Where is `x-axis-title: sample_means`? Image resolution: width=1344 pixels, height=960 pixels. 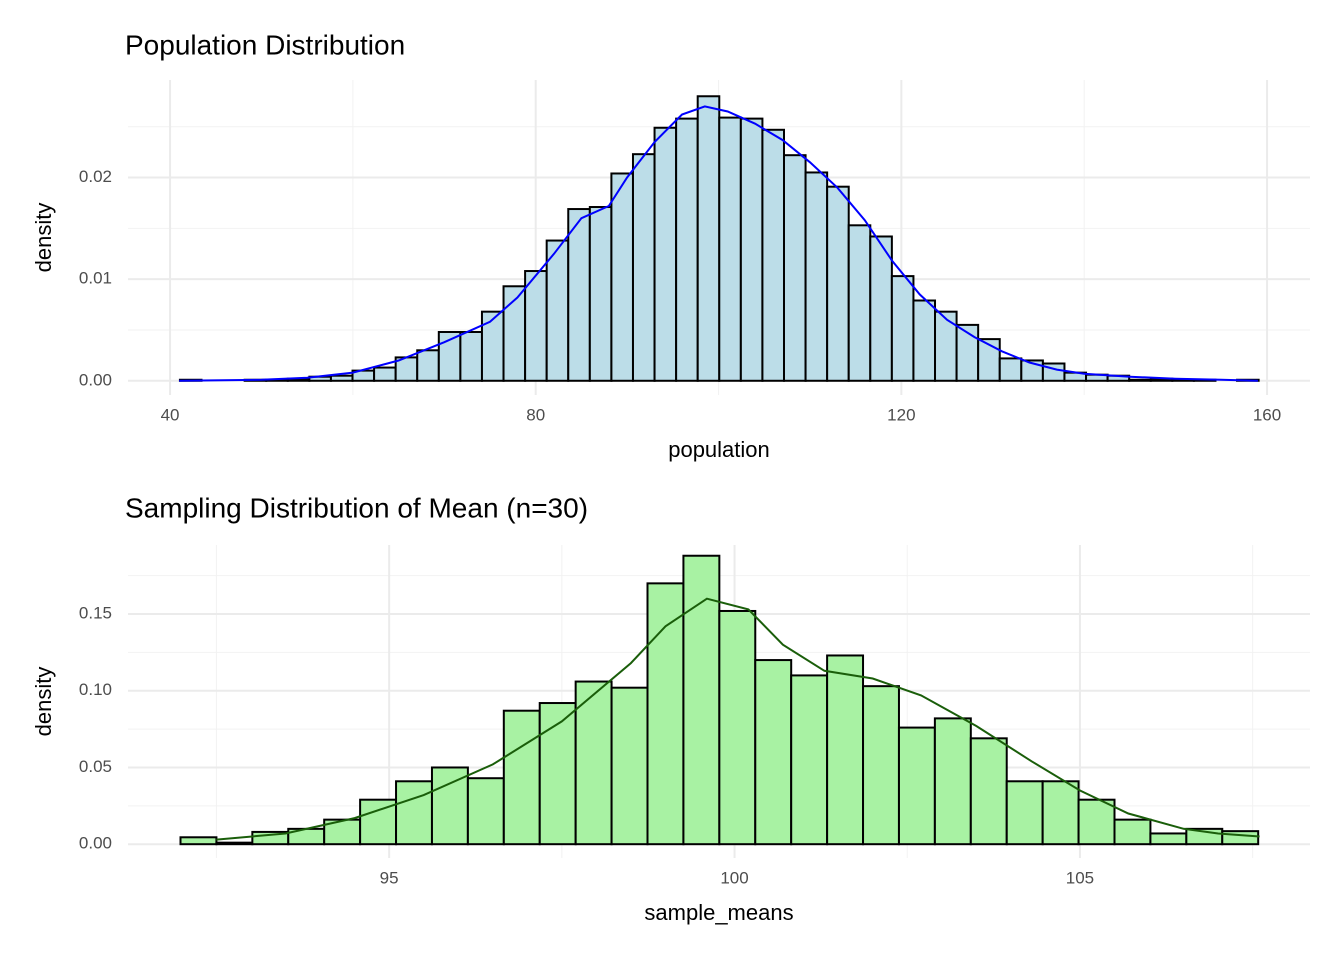
x-axis-title: sample_means is located at coordinates (718, 912).